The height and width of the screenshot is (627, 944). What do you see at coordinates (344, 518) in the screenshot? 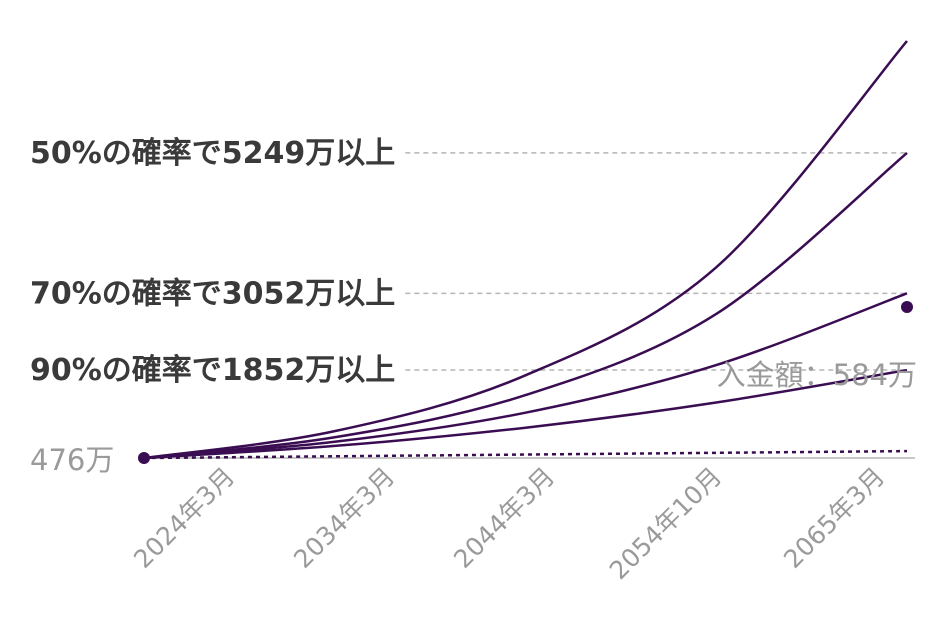
I see `x-tick-label: 2034年3月` at bounding box center [344, 518].